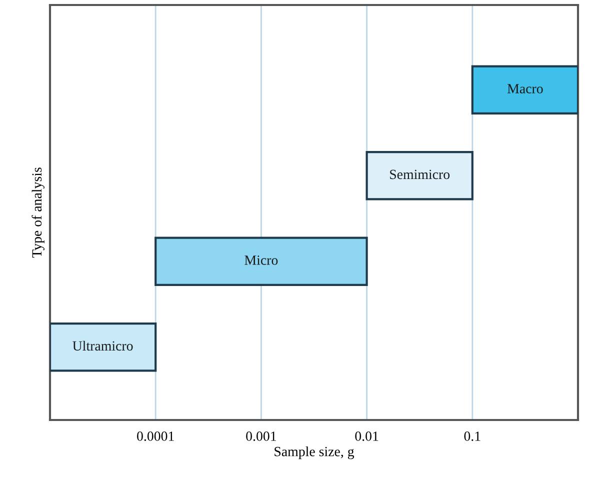 The width and height of the screenshot is (596, 483). Describe the element at coordinates (366, 436) in the screenshot. I see `x-tick-label: 0.01` at that location.